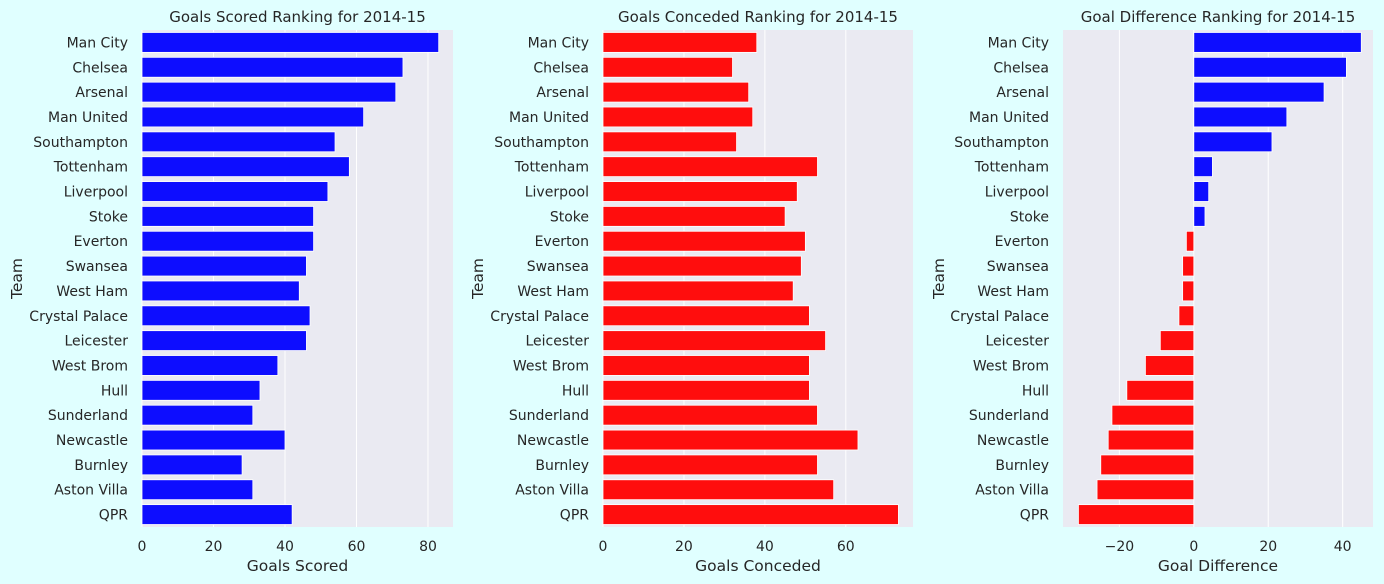  Describe the element at coordinates (562, 466) in the screenshot. I see `goals-conceded-y-tick-label: Burnley` at that location.